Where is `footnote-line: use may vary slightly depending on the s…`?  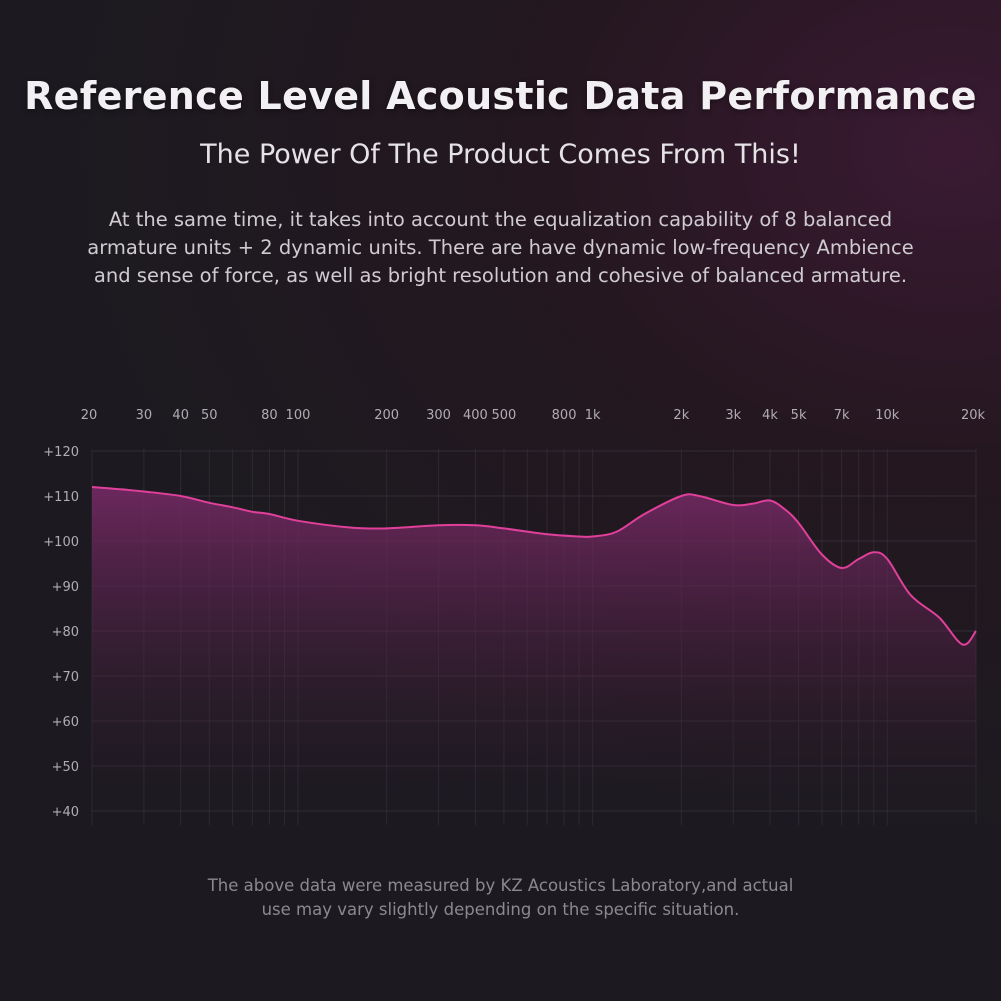 footnote-line: use may vary slightly depending on the s… is located at coordinates (500, 909).